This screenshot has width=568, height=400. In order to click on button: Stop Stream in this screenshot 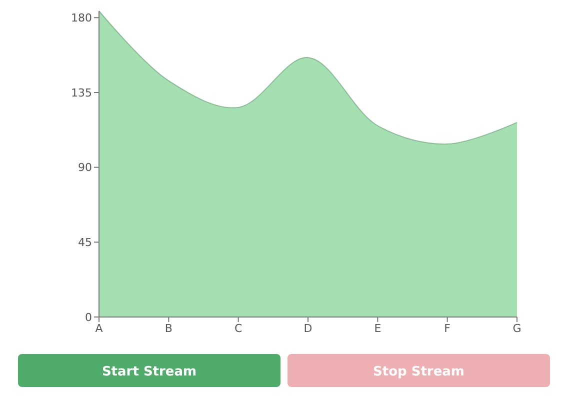, I will do `click(419, 370)`.